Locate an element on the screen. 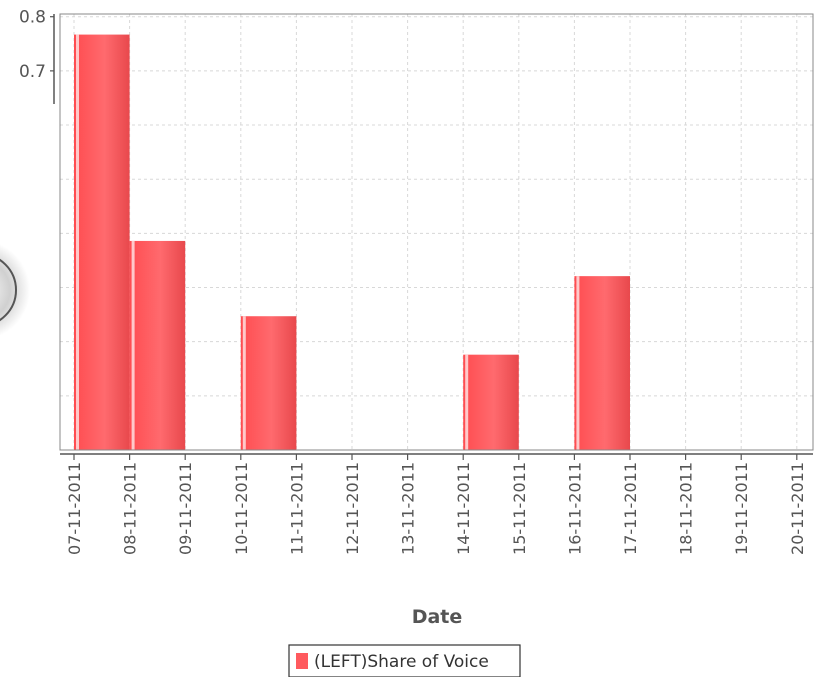 Image resolution: width=826 pixels, height=677 pixels. x-tick-label: 10-11-2011 is located at coordinates (241, 508).